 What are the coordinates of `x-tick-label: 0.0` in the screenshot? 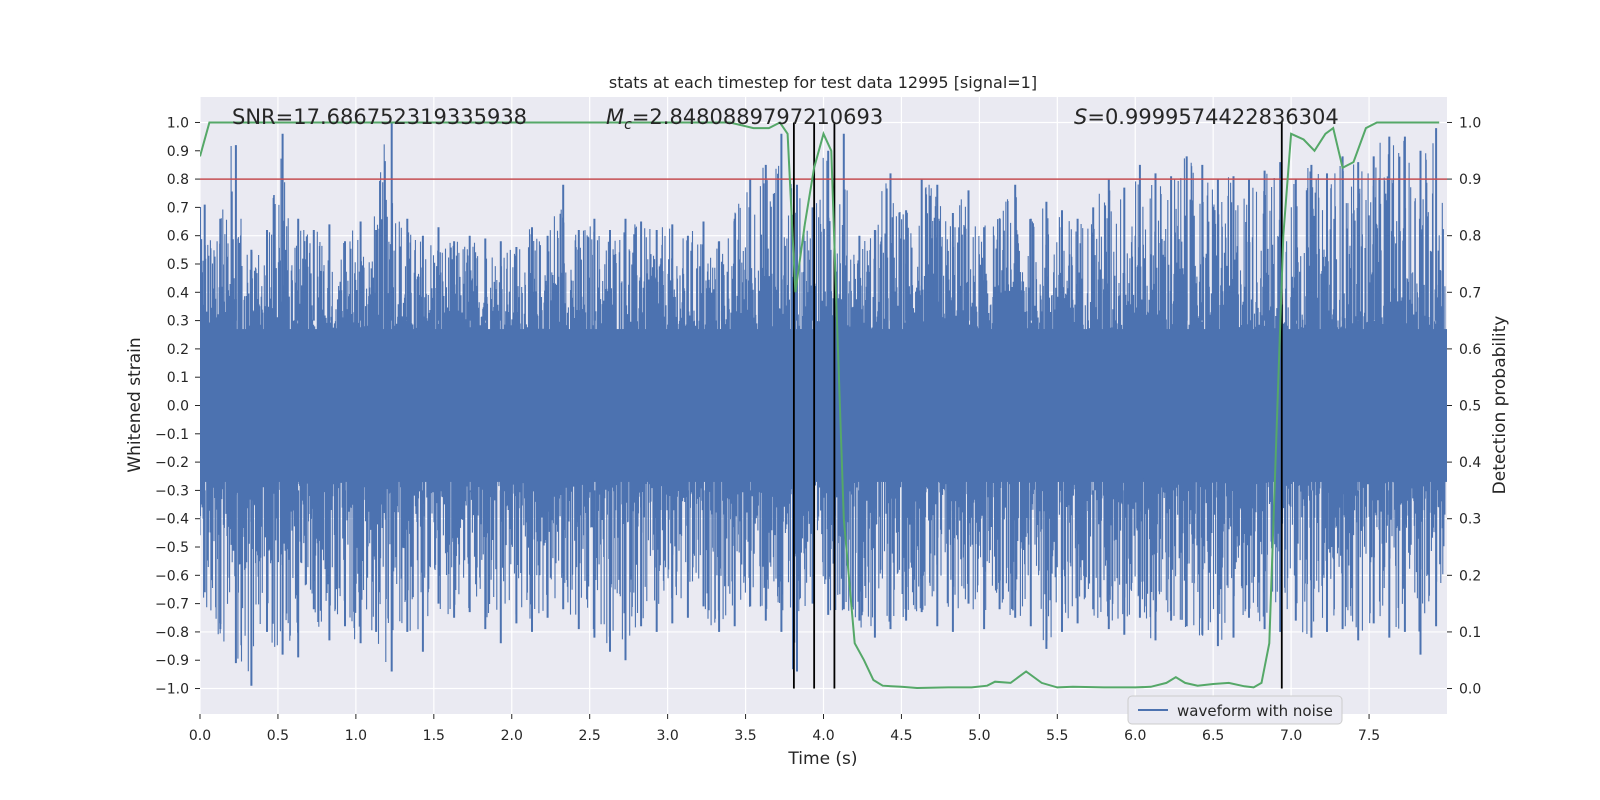 It's located at (200, 736).